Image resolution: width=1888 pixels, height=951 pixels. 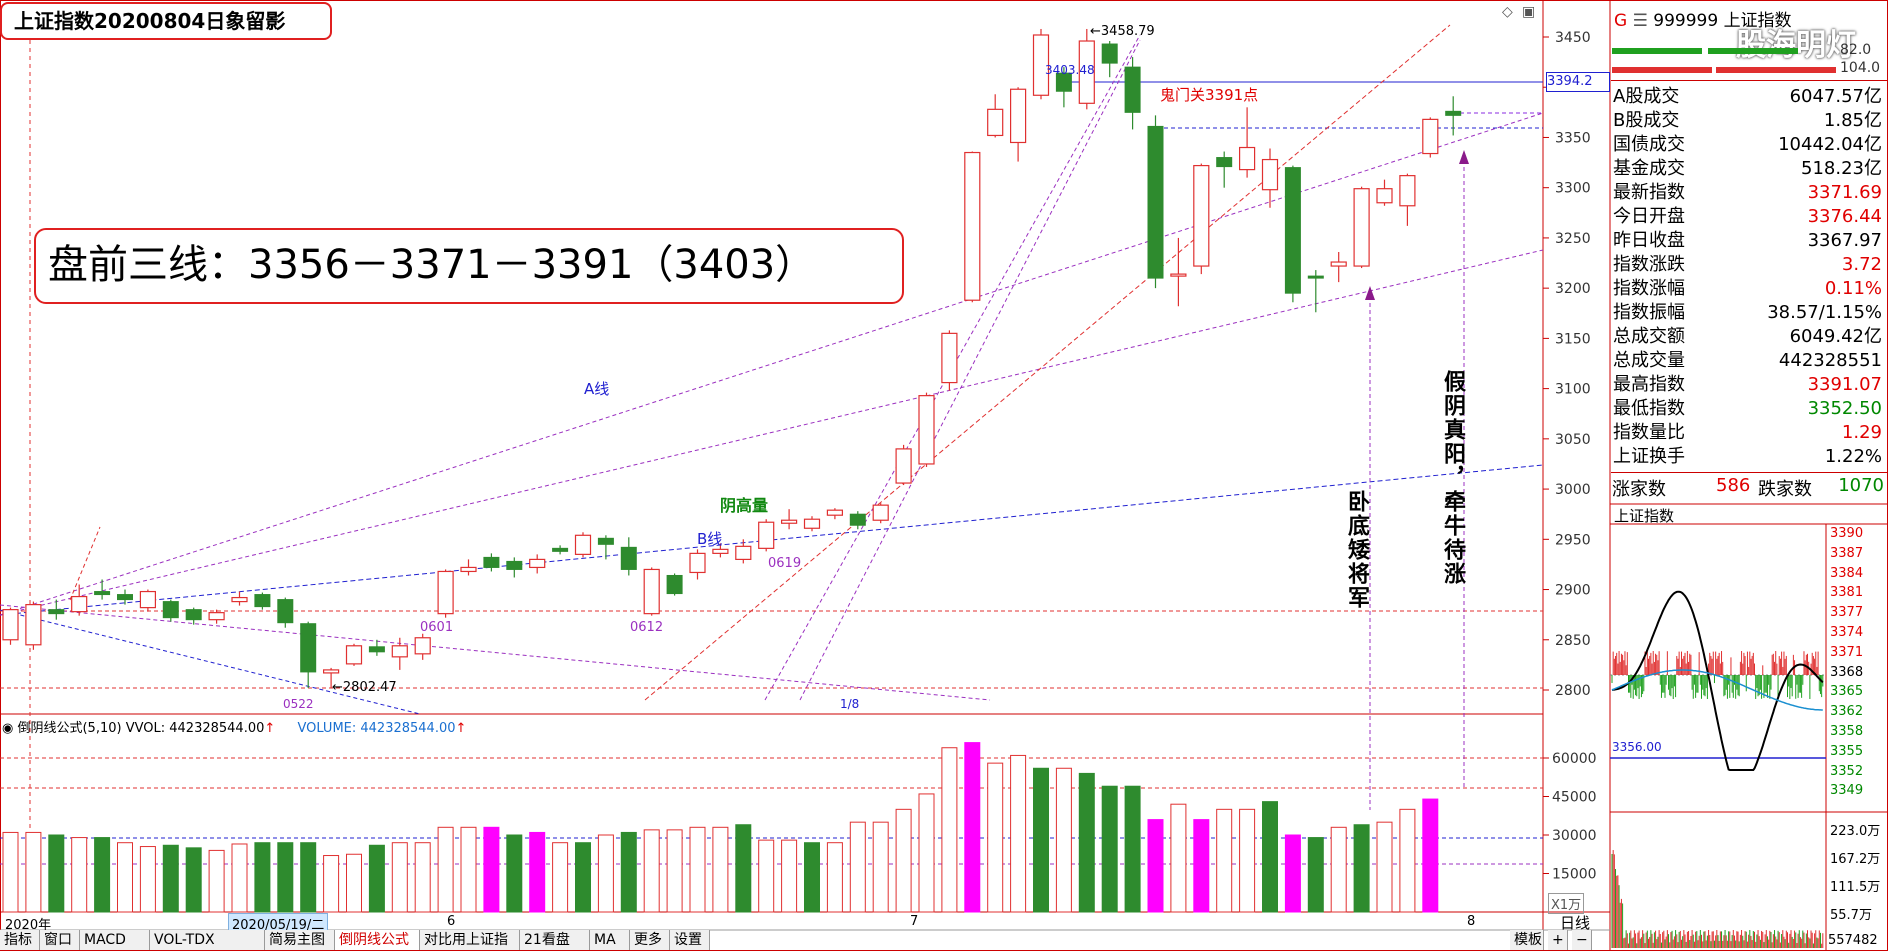 I want to click on rp-v1: 82.0, so click(x=1856, y=50).